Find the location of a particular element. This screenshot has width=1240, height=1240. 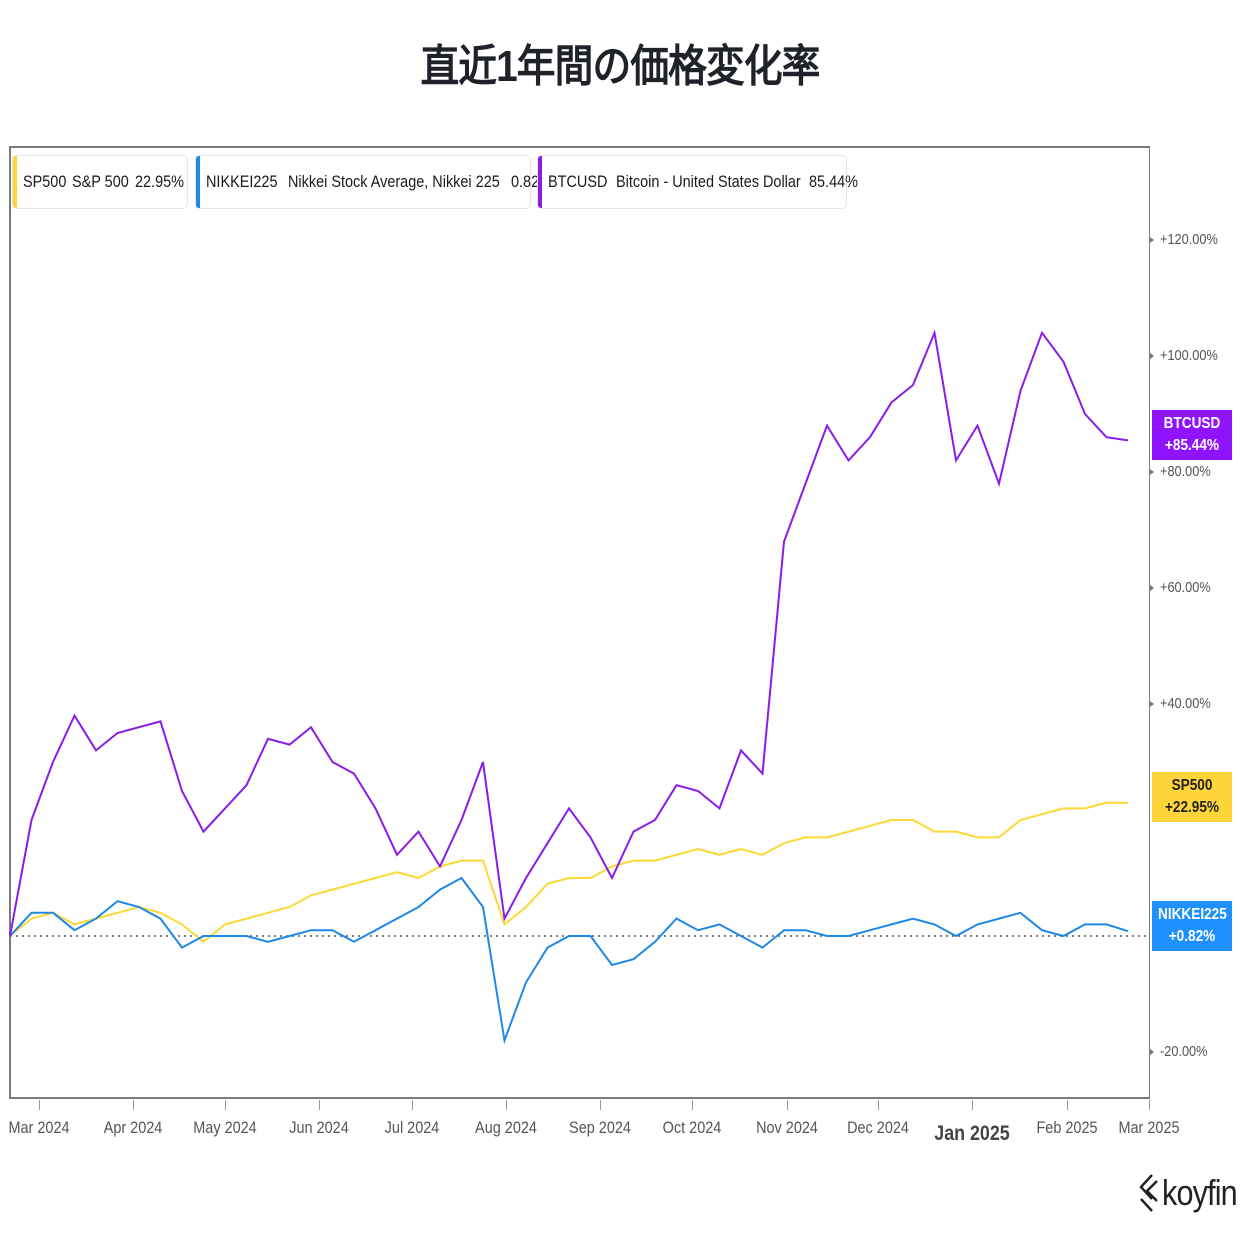

btcusd-value-badge: BTCUSD +85.44% is located at coordinates (1192, 435).